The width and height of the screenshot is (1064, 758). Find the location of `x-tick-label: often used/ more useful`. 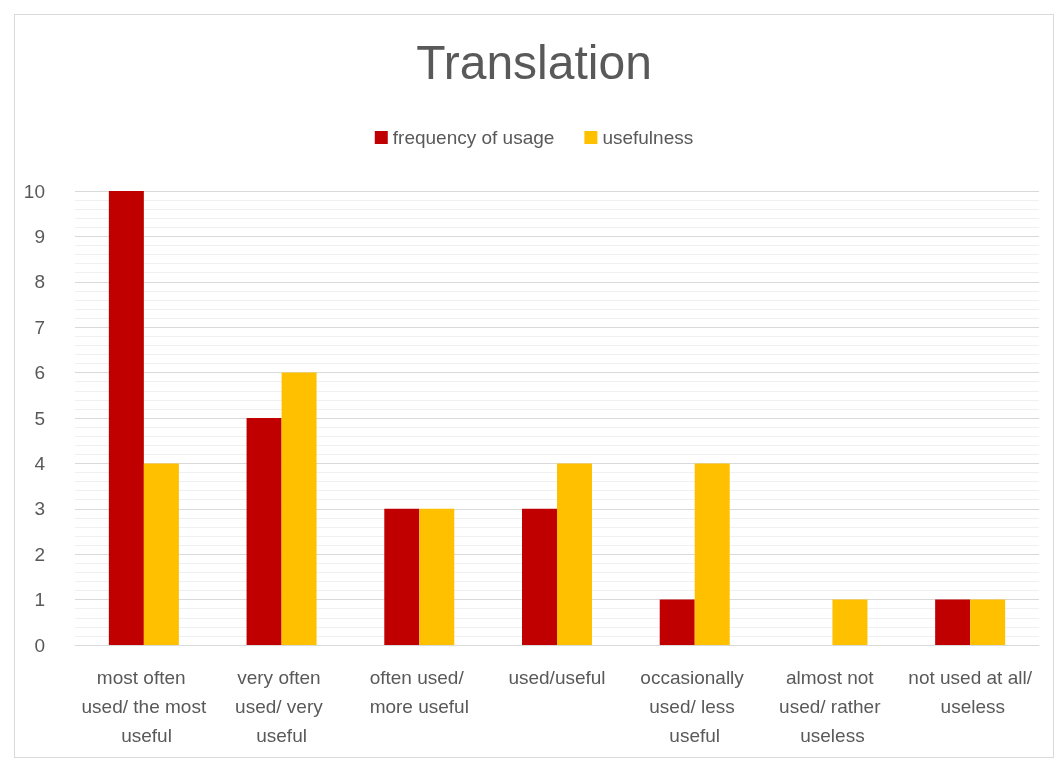

x-tick-label: often used/ more useful is located at coordinates (419, 692).